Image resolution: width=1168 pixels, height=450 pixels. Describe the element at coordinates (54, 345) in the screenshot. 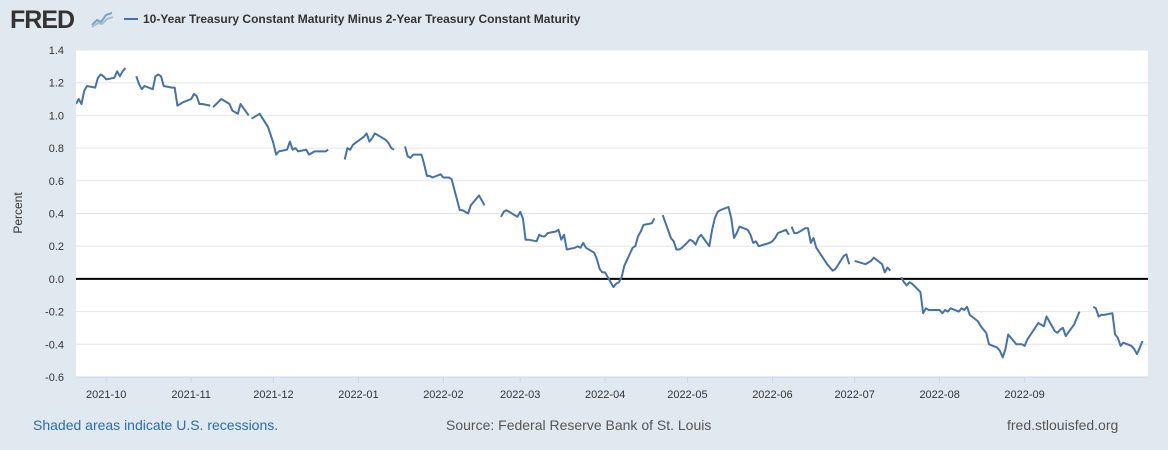

I see `y-tick-label: -0.4` at that location.